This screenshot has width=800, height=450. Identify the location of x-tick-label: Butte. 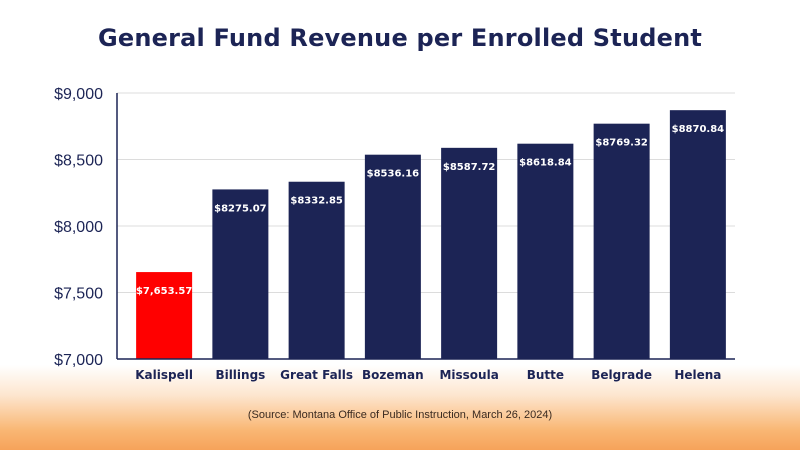
(545, 375).